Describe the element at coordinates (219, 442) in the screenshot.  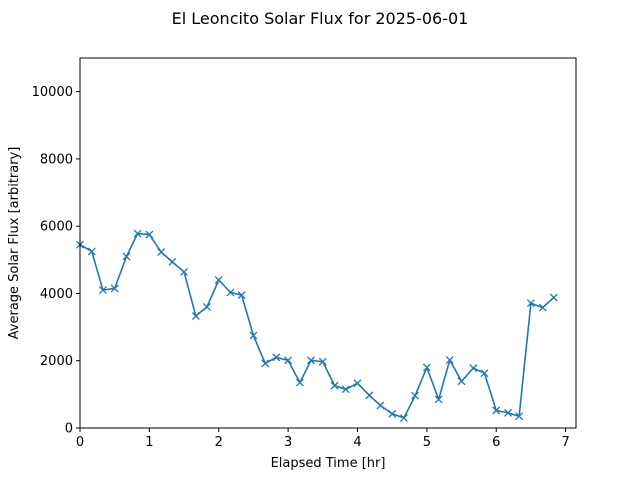
I see `x-tick-label: 2` at that location.